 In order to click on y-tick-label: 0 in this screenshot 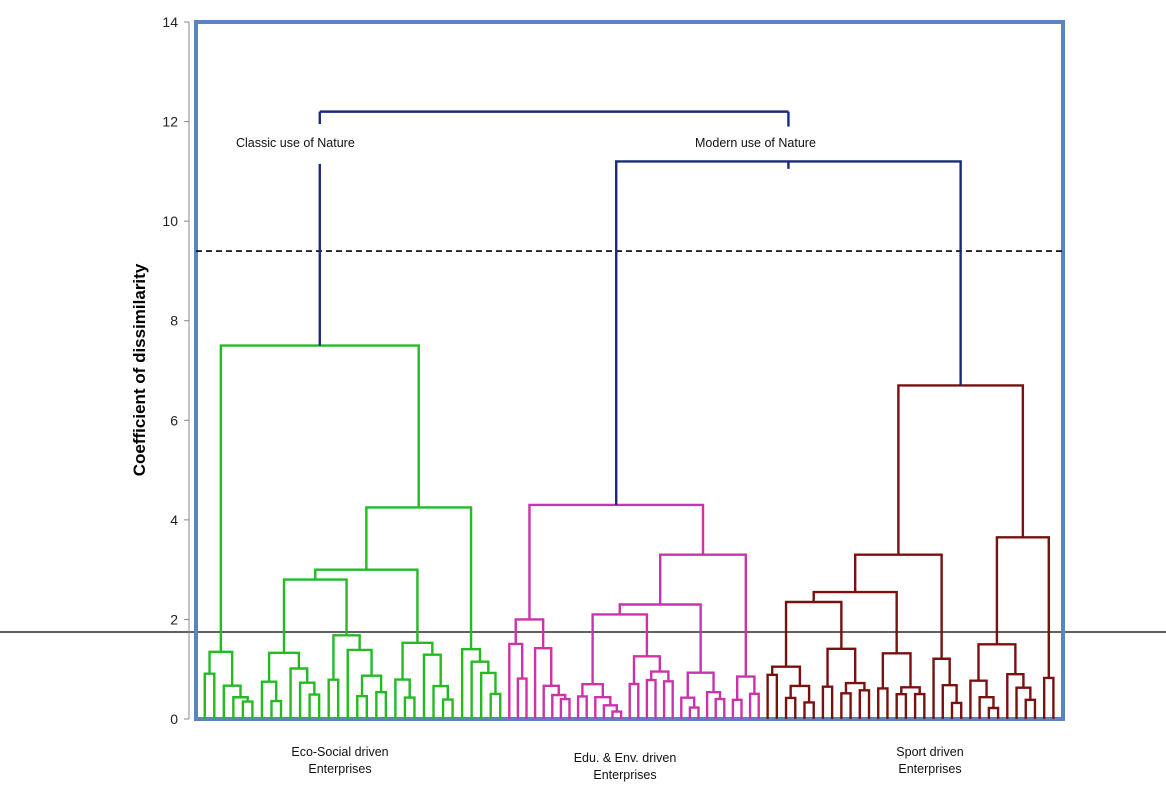, I will do `click(174, 719)`.